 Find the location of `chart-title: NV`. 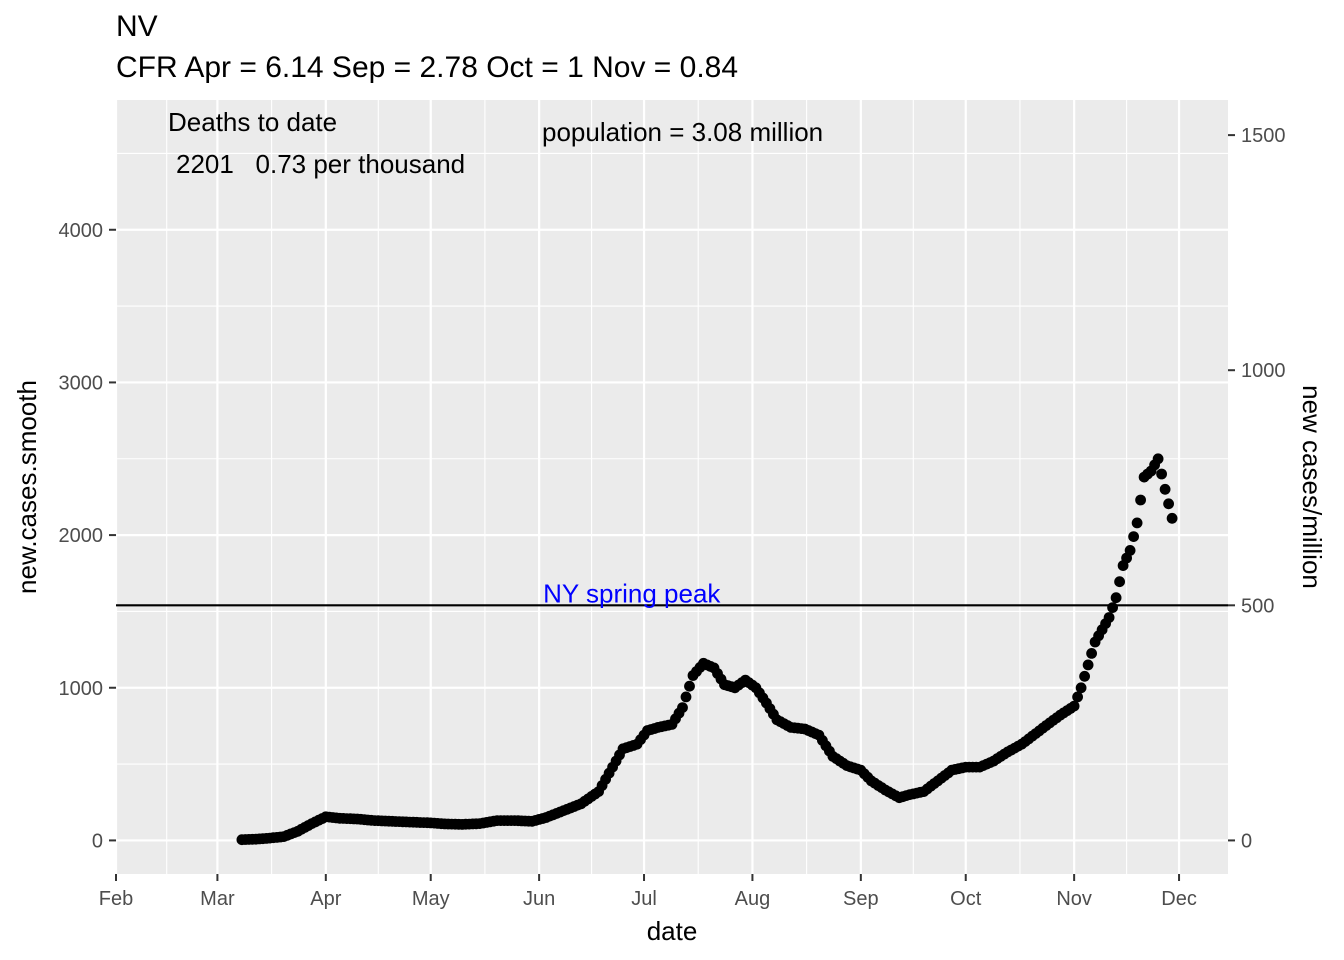

chart-title: NV is located at coordinates (137, 26).